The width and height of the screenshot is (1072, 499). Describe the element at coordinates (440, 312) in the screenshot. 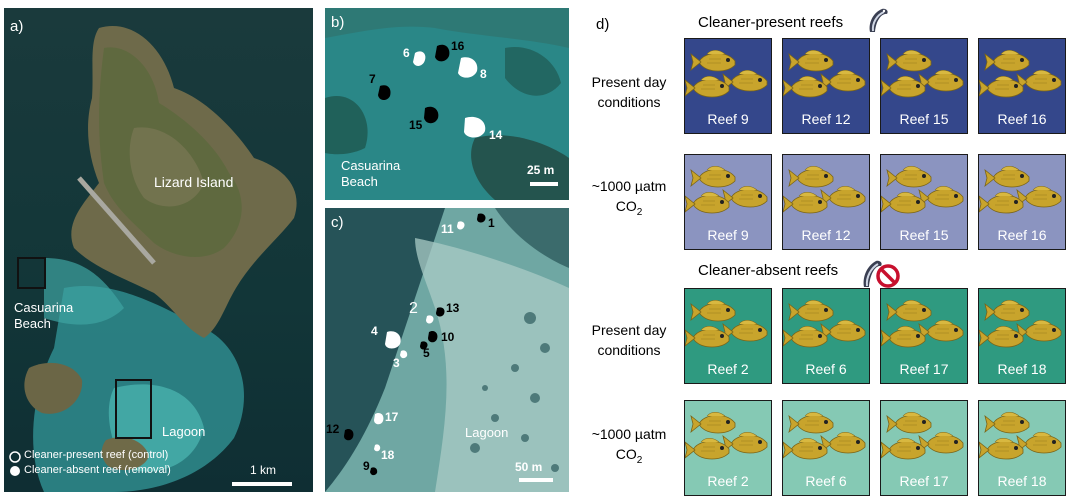

I see `reef-13-patch` at that location.